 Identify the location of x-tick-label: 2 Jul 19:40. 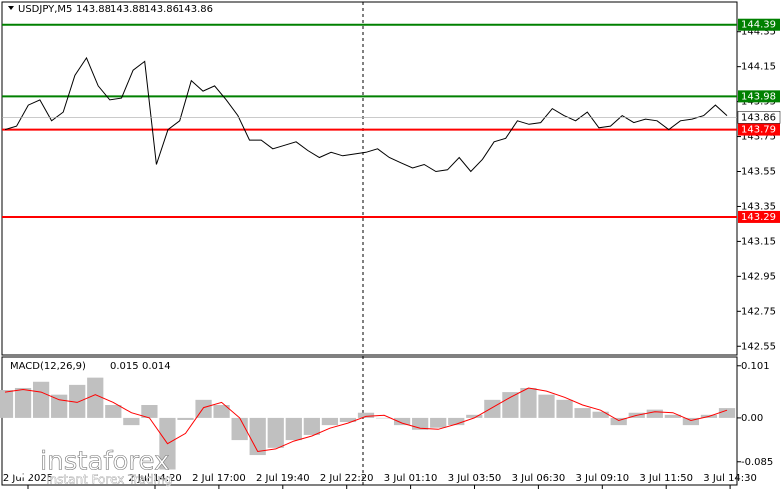
(283, 478).